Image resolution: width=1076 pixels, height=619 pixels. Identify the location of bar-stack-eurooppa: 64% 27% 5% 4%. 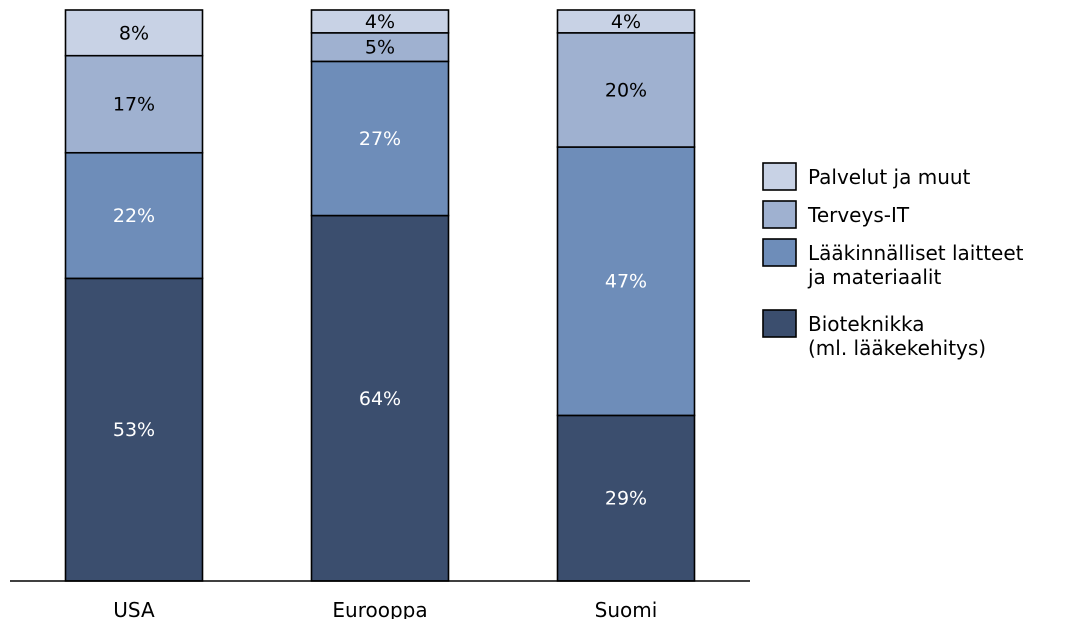
(380, 295).